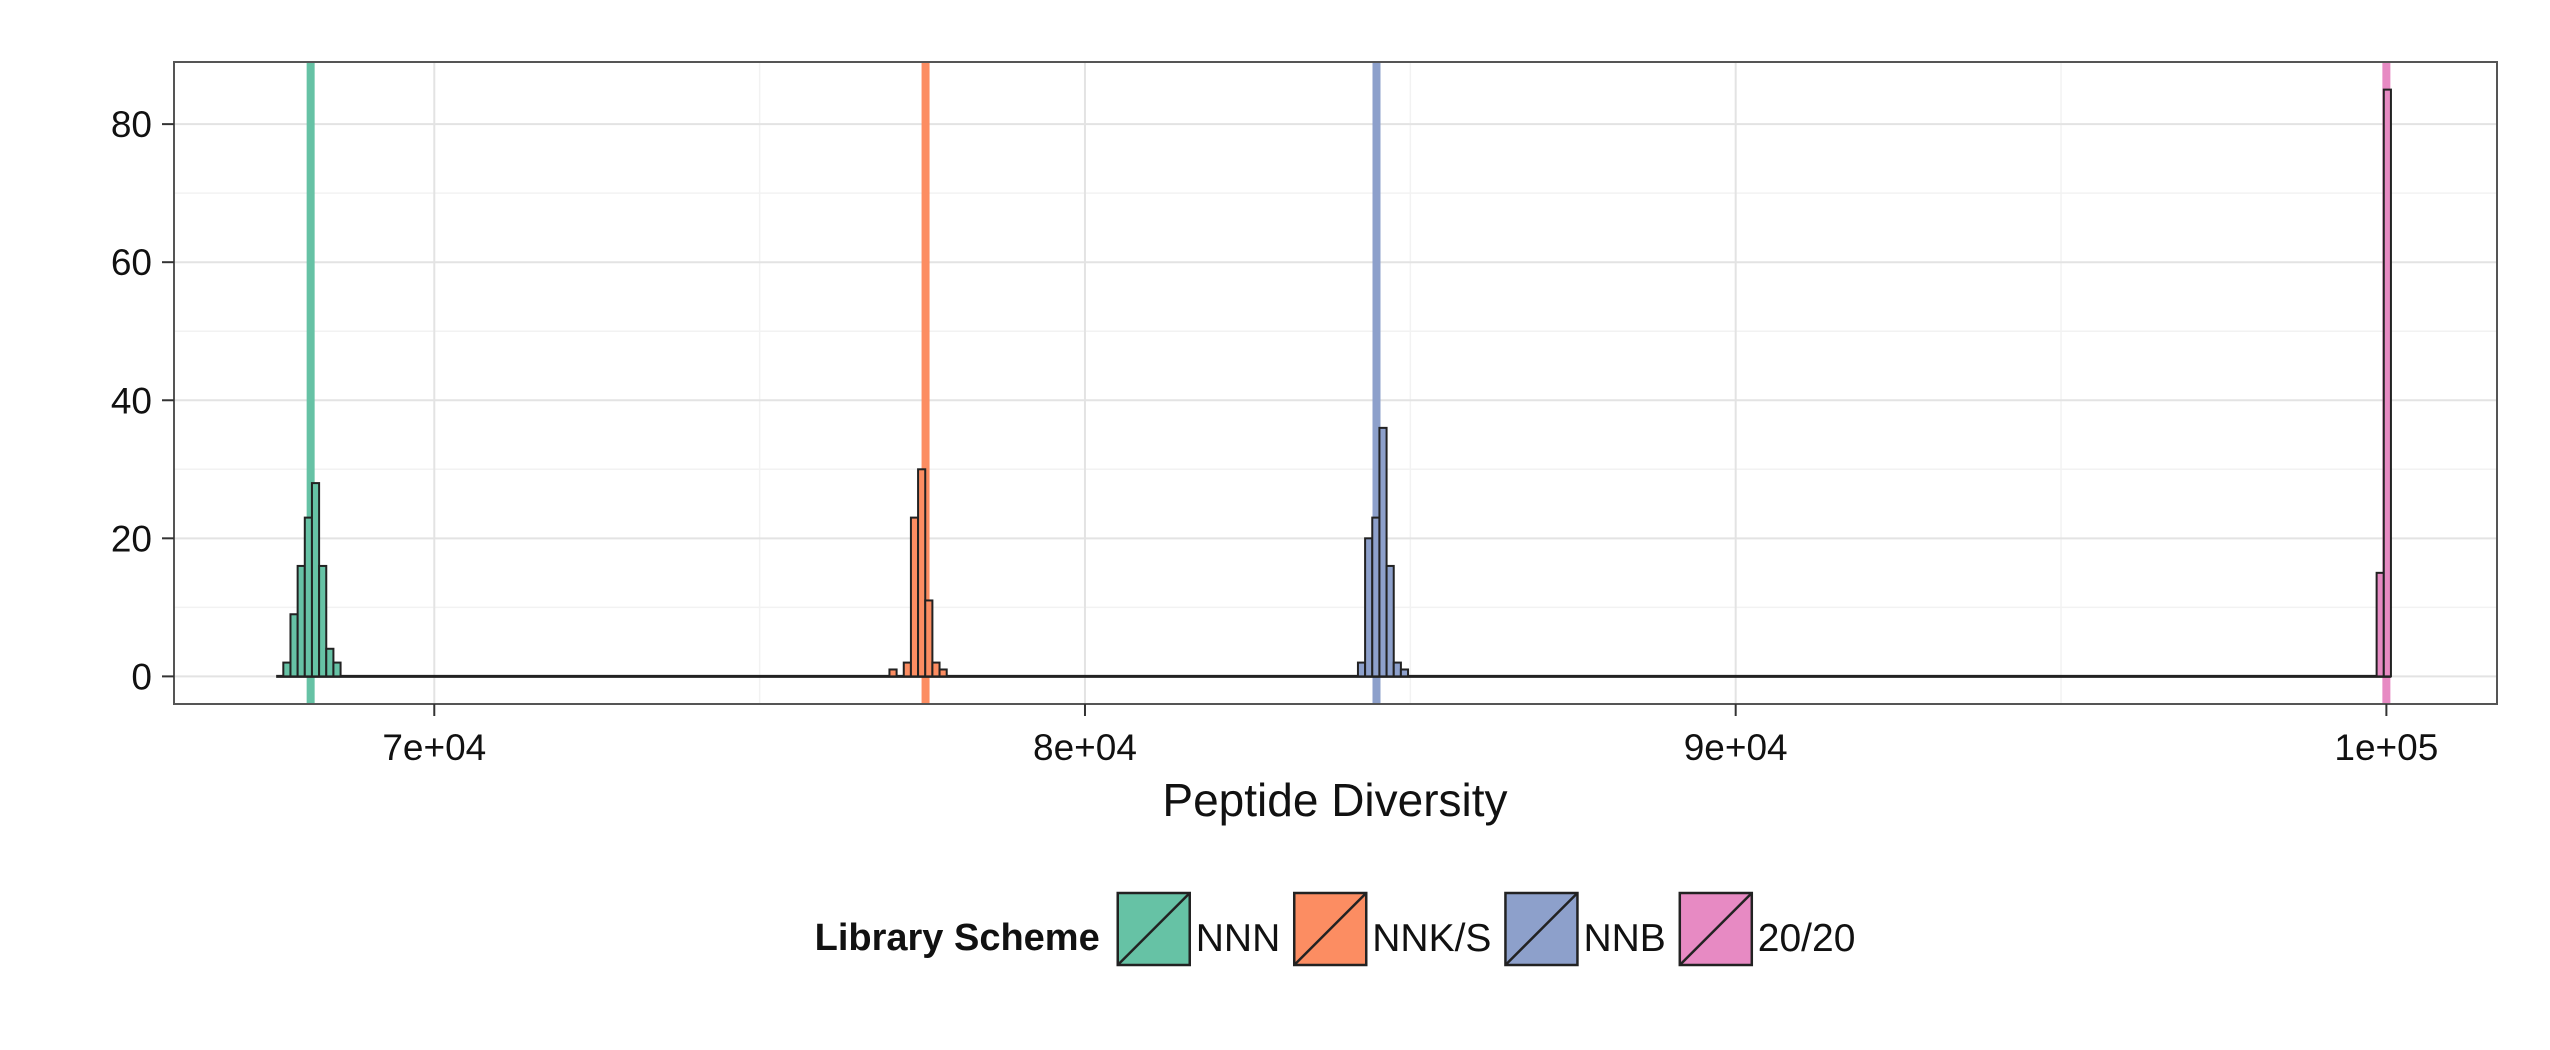  I want to click on legend: Library Scheme NNN NNK/S NNB 20/20, so click(1335, 929).